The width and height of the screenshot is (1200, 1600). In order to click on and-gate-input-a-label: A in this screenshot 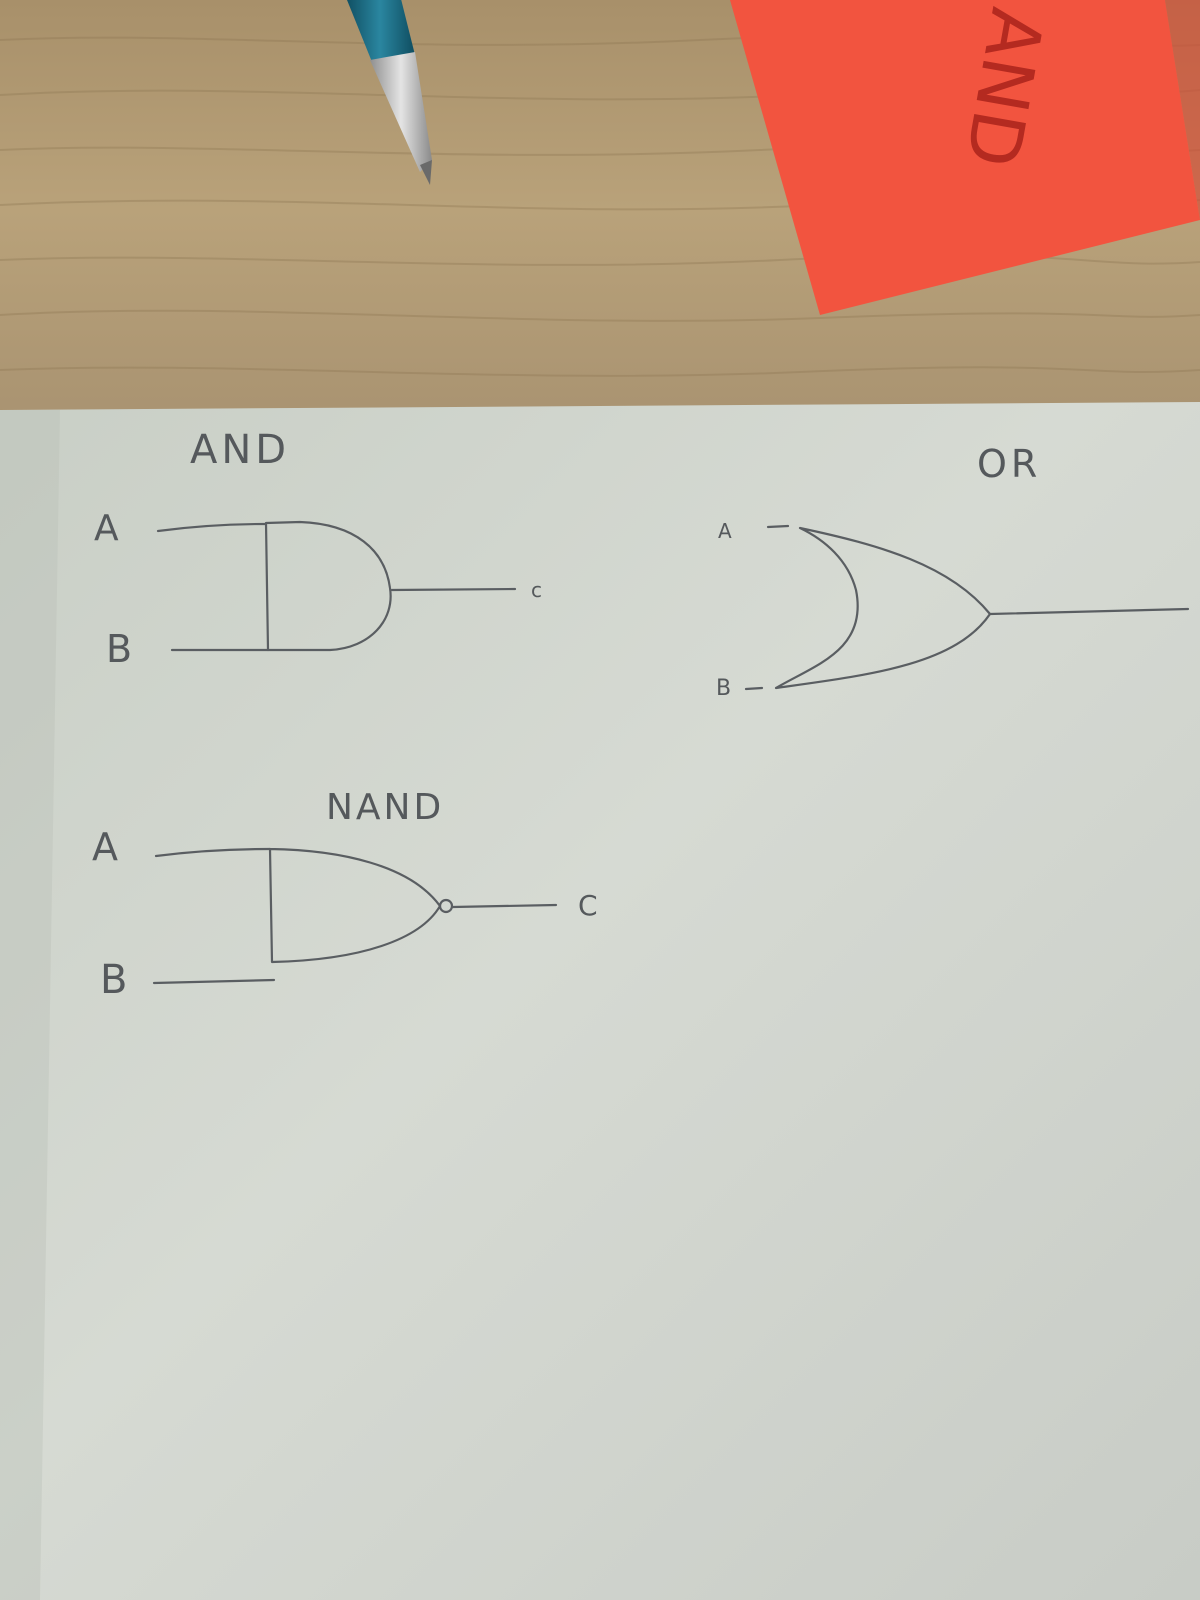, I will do `click(106, 528)`.